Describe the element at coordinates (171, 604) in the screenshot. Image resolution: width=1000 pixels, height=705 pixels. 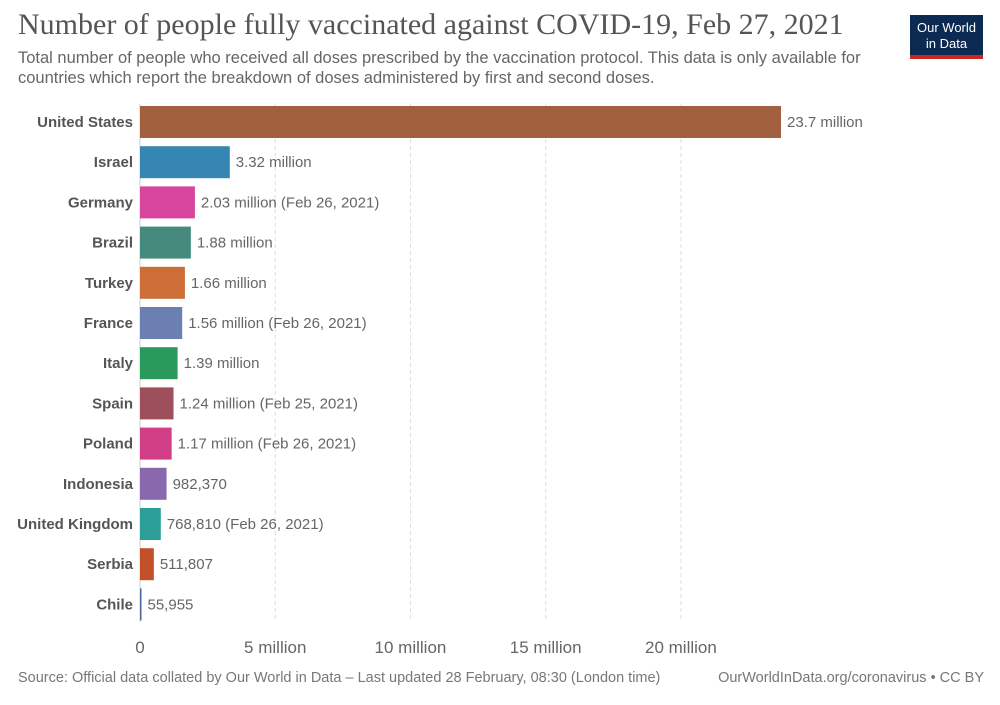
I see `value-label: 55,955` at that location.